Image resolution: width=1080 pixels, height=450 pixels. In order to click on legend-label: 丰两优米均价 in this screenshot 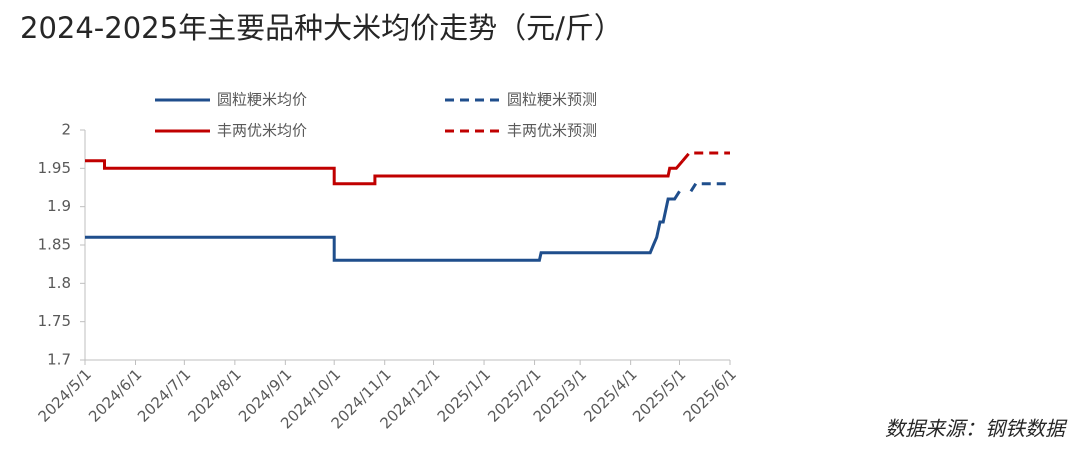, I will do `click(262, 131)`.